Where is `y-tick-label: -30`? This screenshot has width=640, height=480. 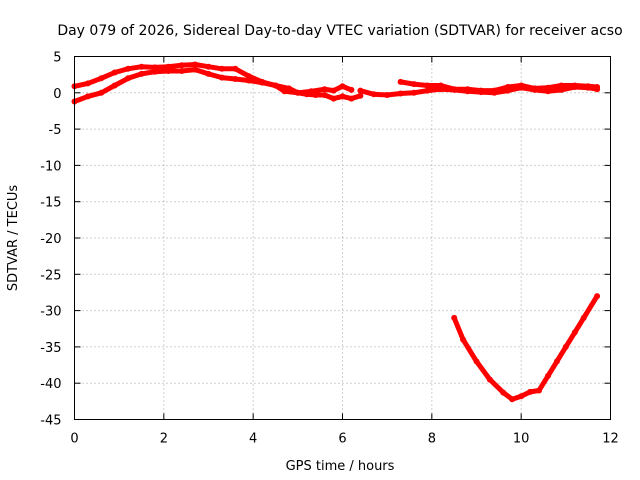
y-tick-label: -30 is located at coordinates (50, 312).